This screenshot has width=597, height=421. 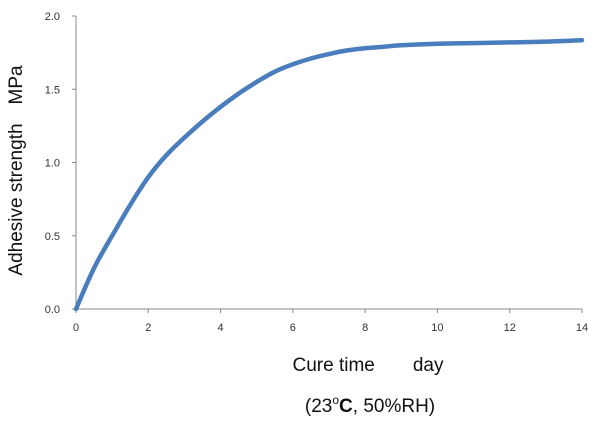 I want to click on x-tick-label: 10, so click(x=437, y=328).